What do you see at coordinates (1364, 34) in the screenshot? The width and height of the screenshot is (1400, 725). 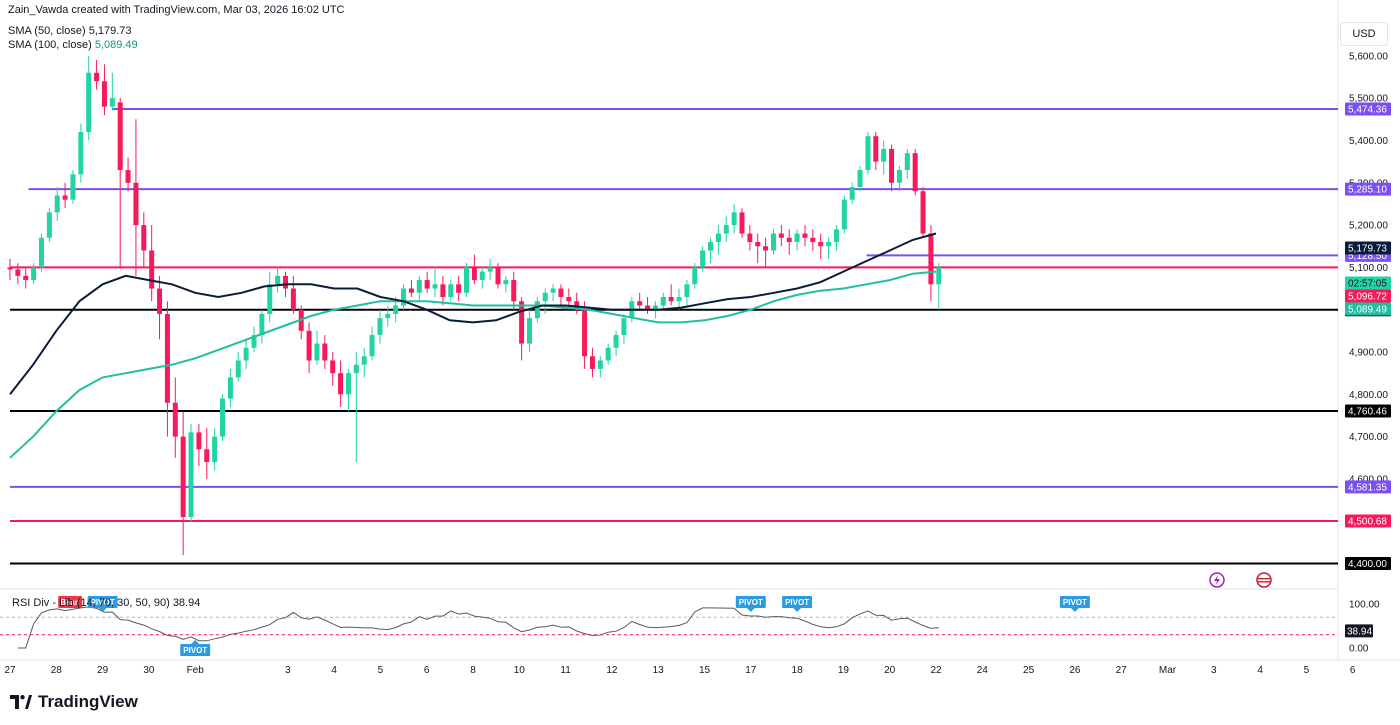 I see `currency-selector: USD` at bounding box center [1364, 34].